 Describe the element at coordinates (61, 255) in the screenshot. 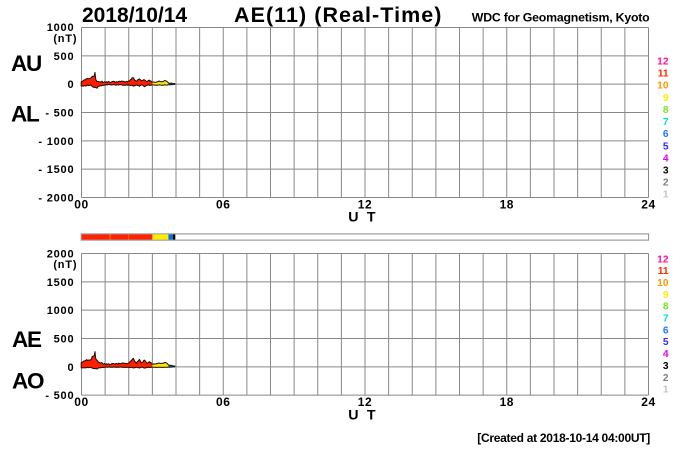

I see `svg-text: 2000` at that location.